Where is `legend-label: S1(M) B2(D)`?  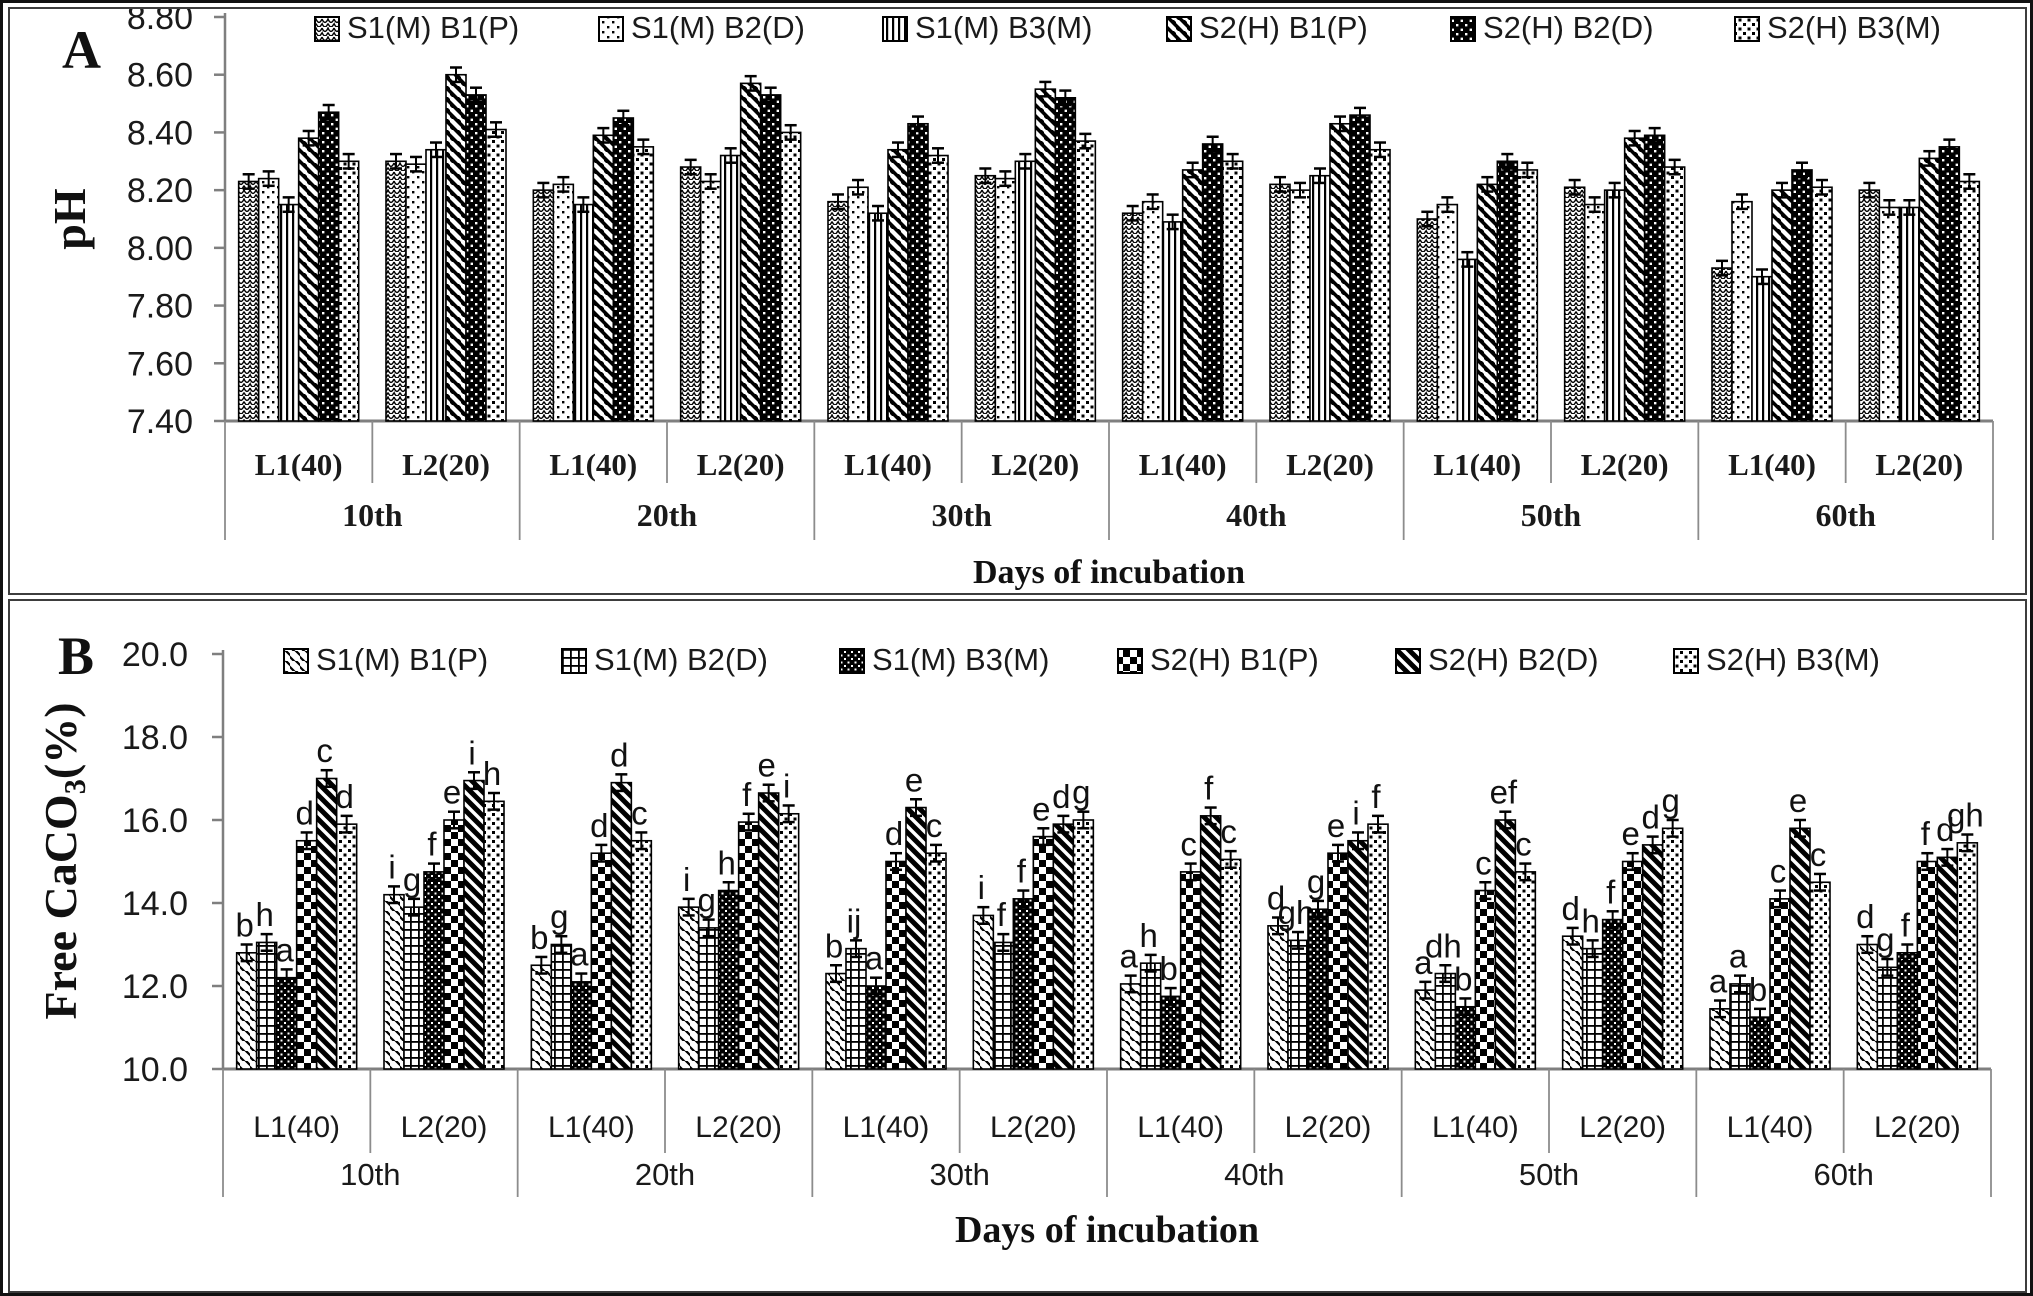 legend-label: S1(M) B2(D) is located at coordinates (718, 27).